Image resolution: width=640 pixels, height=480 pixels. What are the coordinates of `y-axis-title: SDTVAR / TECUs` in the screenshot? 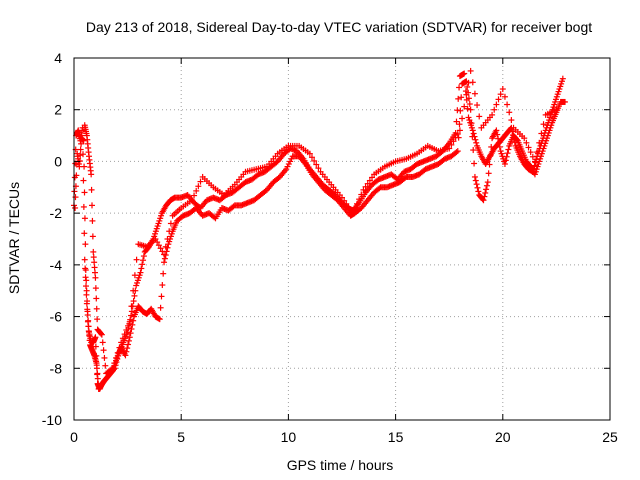 It's located at (14, 238).